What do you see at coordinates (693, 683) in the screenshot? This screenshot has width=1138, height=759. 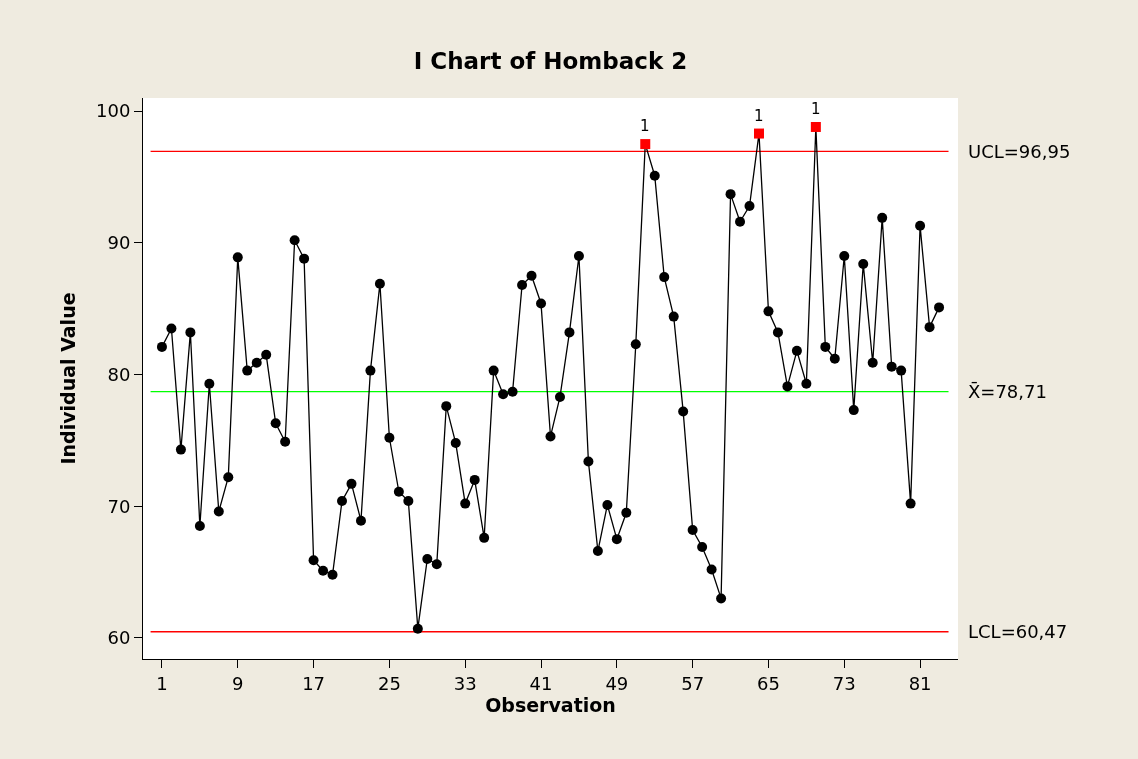 I see `x-tick-label: 57` at bounding box center [693, 683].